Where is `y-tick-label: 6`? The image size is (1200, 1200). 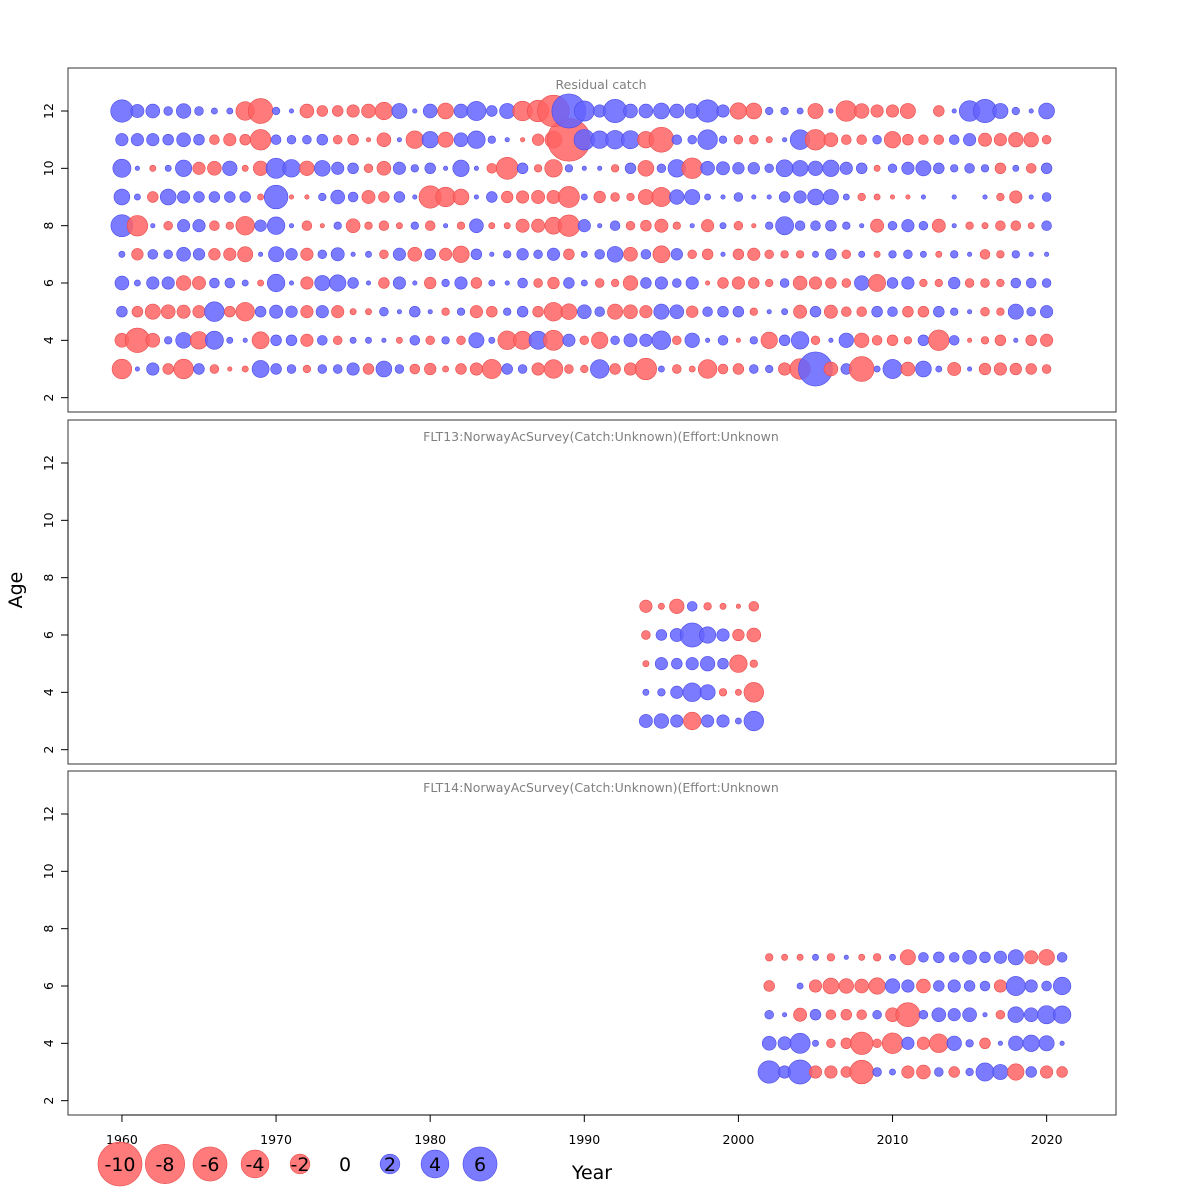
y-tick-label: 6 is located at coordinates (48, 986).